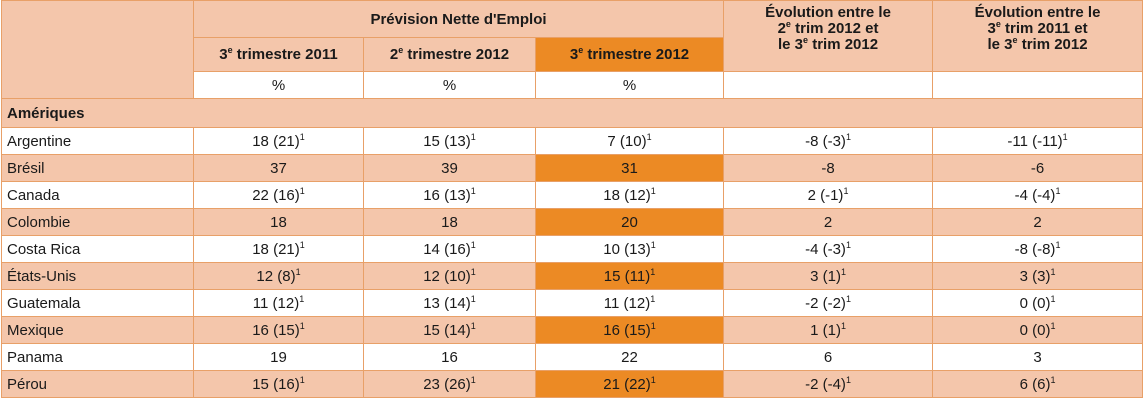 The width and height of the screenshot is (1145, 409). What do you see at coordinates (447, 303) in the screenshot?
I see `value-text: 13 (14)` at bounding box center [447, 303].